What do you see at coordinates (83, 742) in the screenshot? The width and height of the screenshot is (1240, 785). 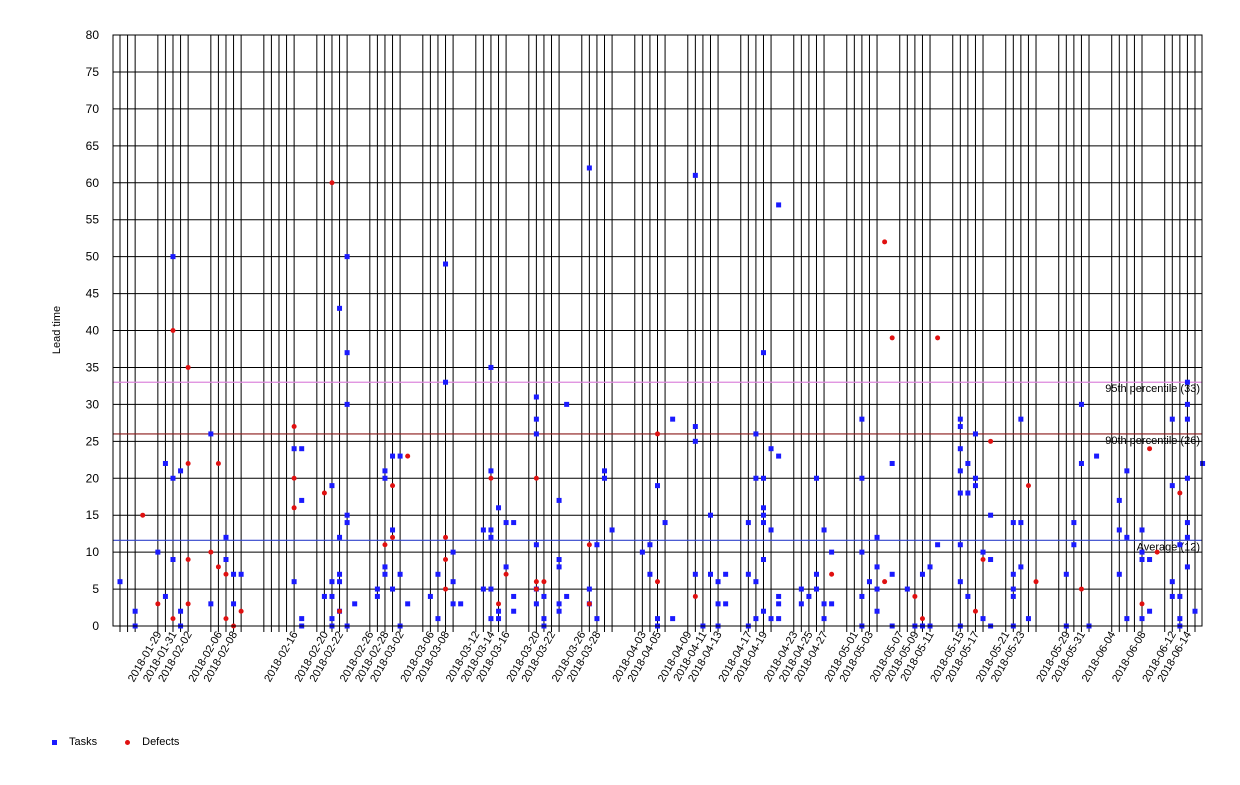 I see `legend-label-tasks: Tasks` at bounding box center [83, 742].